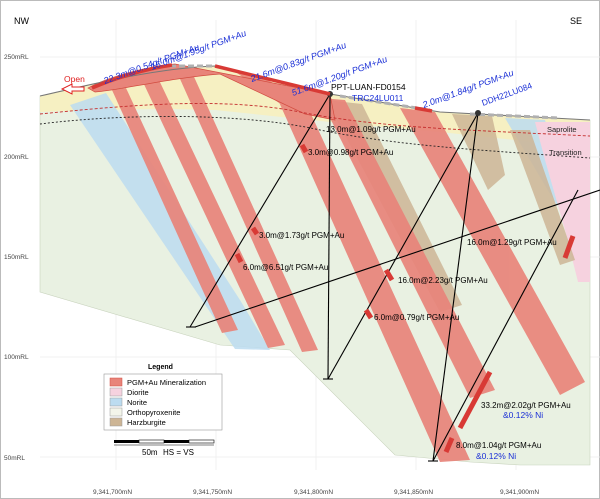 The image size is (600, 499). Describe the element at coordinates (212, 492) in the screenshot. I see `northing-label-750: 9,341,750mN` at that location.